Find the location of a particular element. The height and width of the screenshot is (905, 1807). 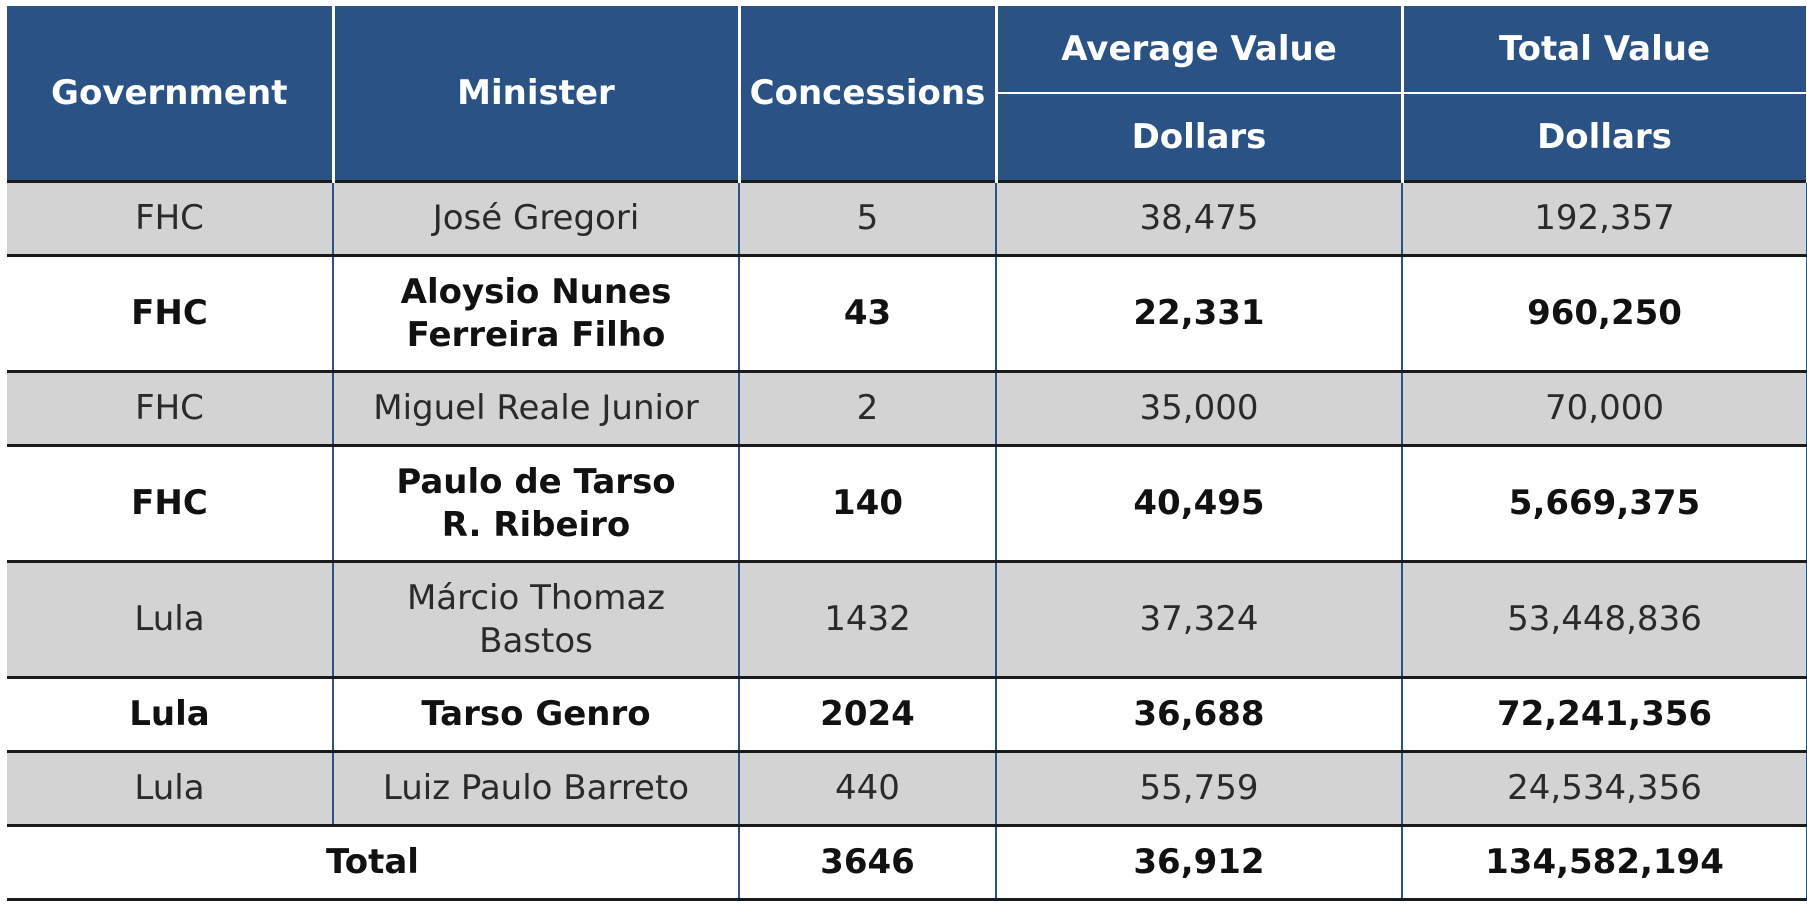

cell-total-value: 53,448,836 is located at coordinates (1604, 619).